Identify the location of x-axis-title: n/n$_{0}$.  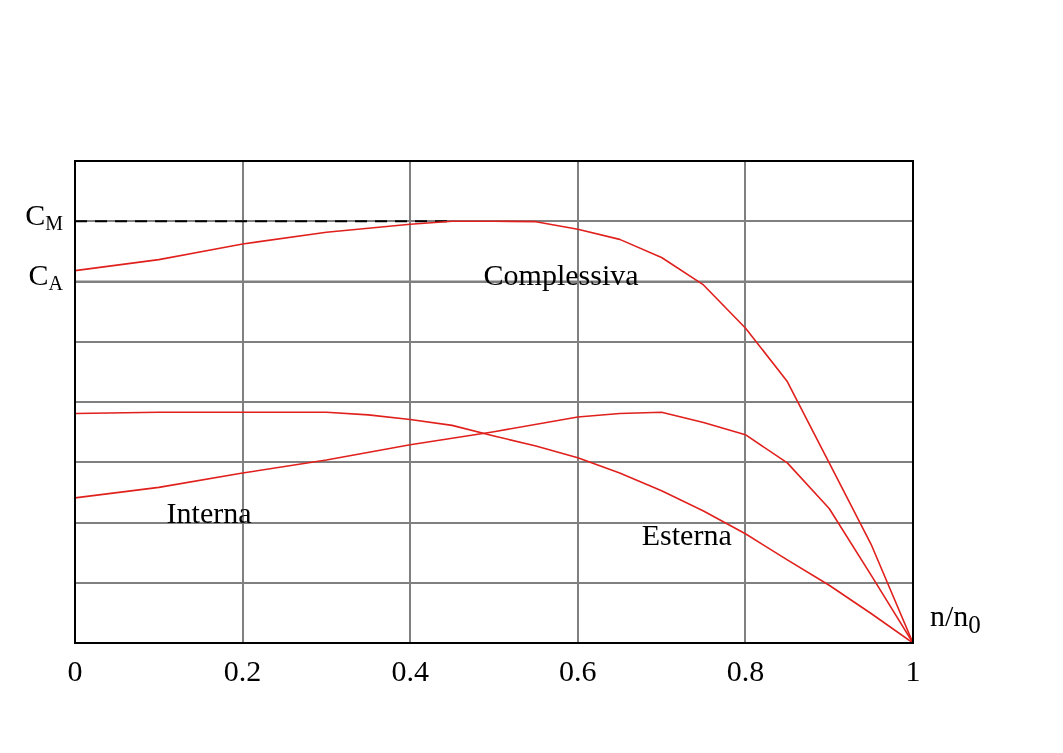
(955, 619).